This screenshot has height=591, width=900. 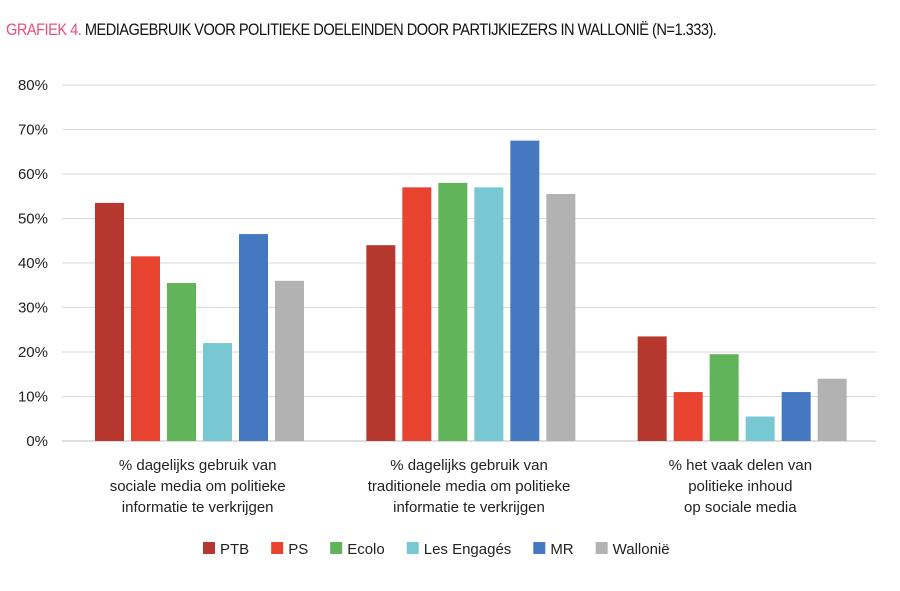 What do you see at coordinates (33, 85) in the screenshot?
I see `y-tick-label: 80%` at bounding box center [33, 85].